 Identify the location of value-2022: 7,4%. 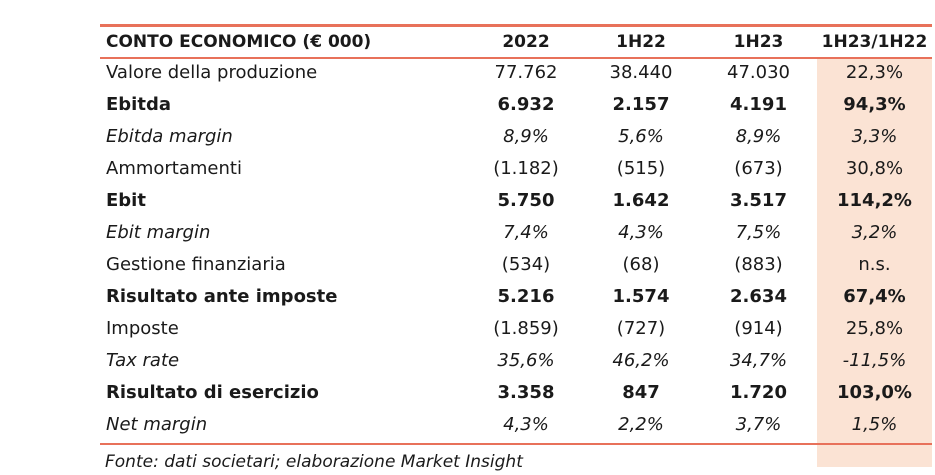
(526, 232).